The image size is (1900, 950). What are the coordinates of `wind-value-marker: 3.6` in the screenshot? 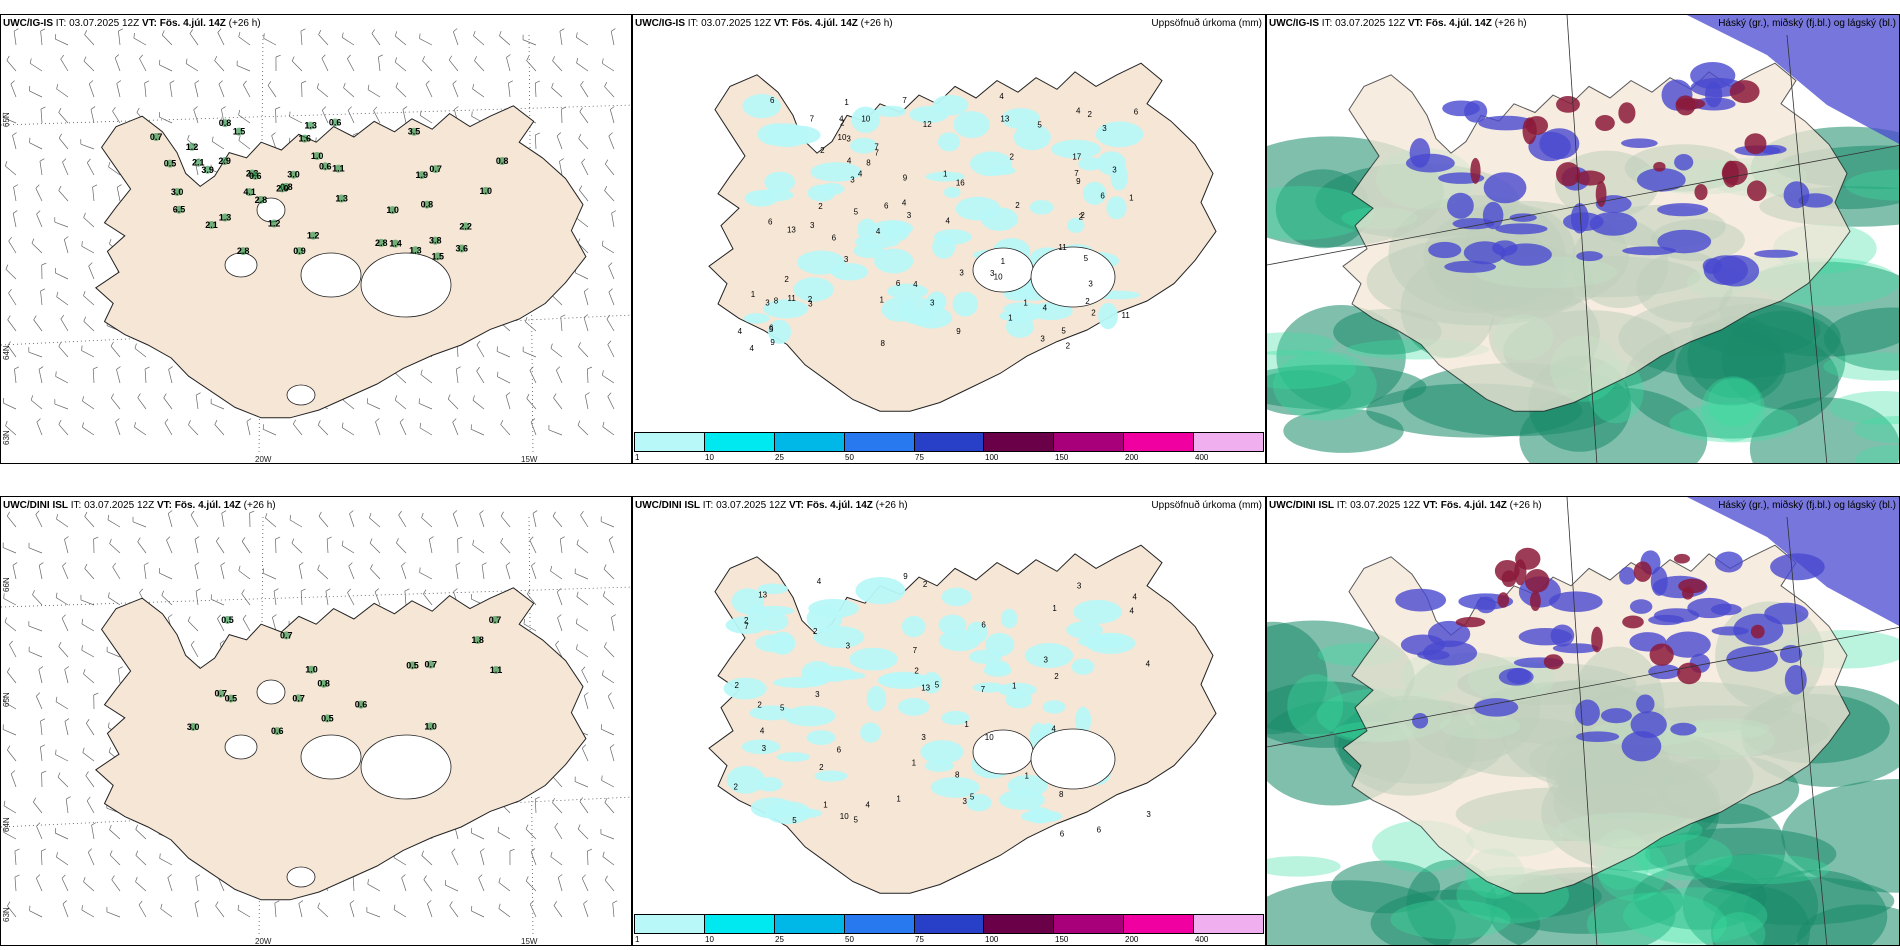 It's located at (462, 248).